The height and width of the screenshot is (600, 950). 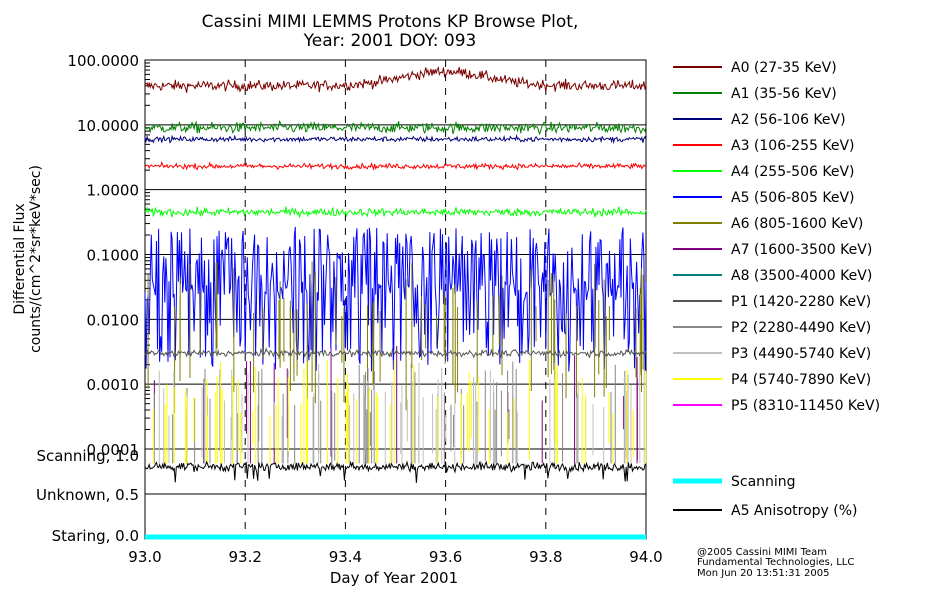 I want to click on legend-label: A5 Anisotropy (%), so click(x=794, y=511).